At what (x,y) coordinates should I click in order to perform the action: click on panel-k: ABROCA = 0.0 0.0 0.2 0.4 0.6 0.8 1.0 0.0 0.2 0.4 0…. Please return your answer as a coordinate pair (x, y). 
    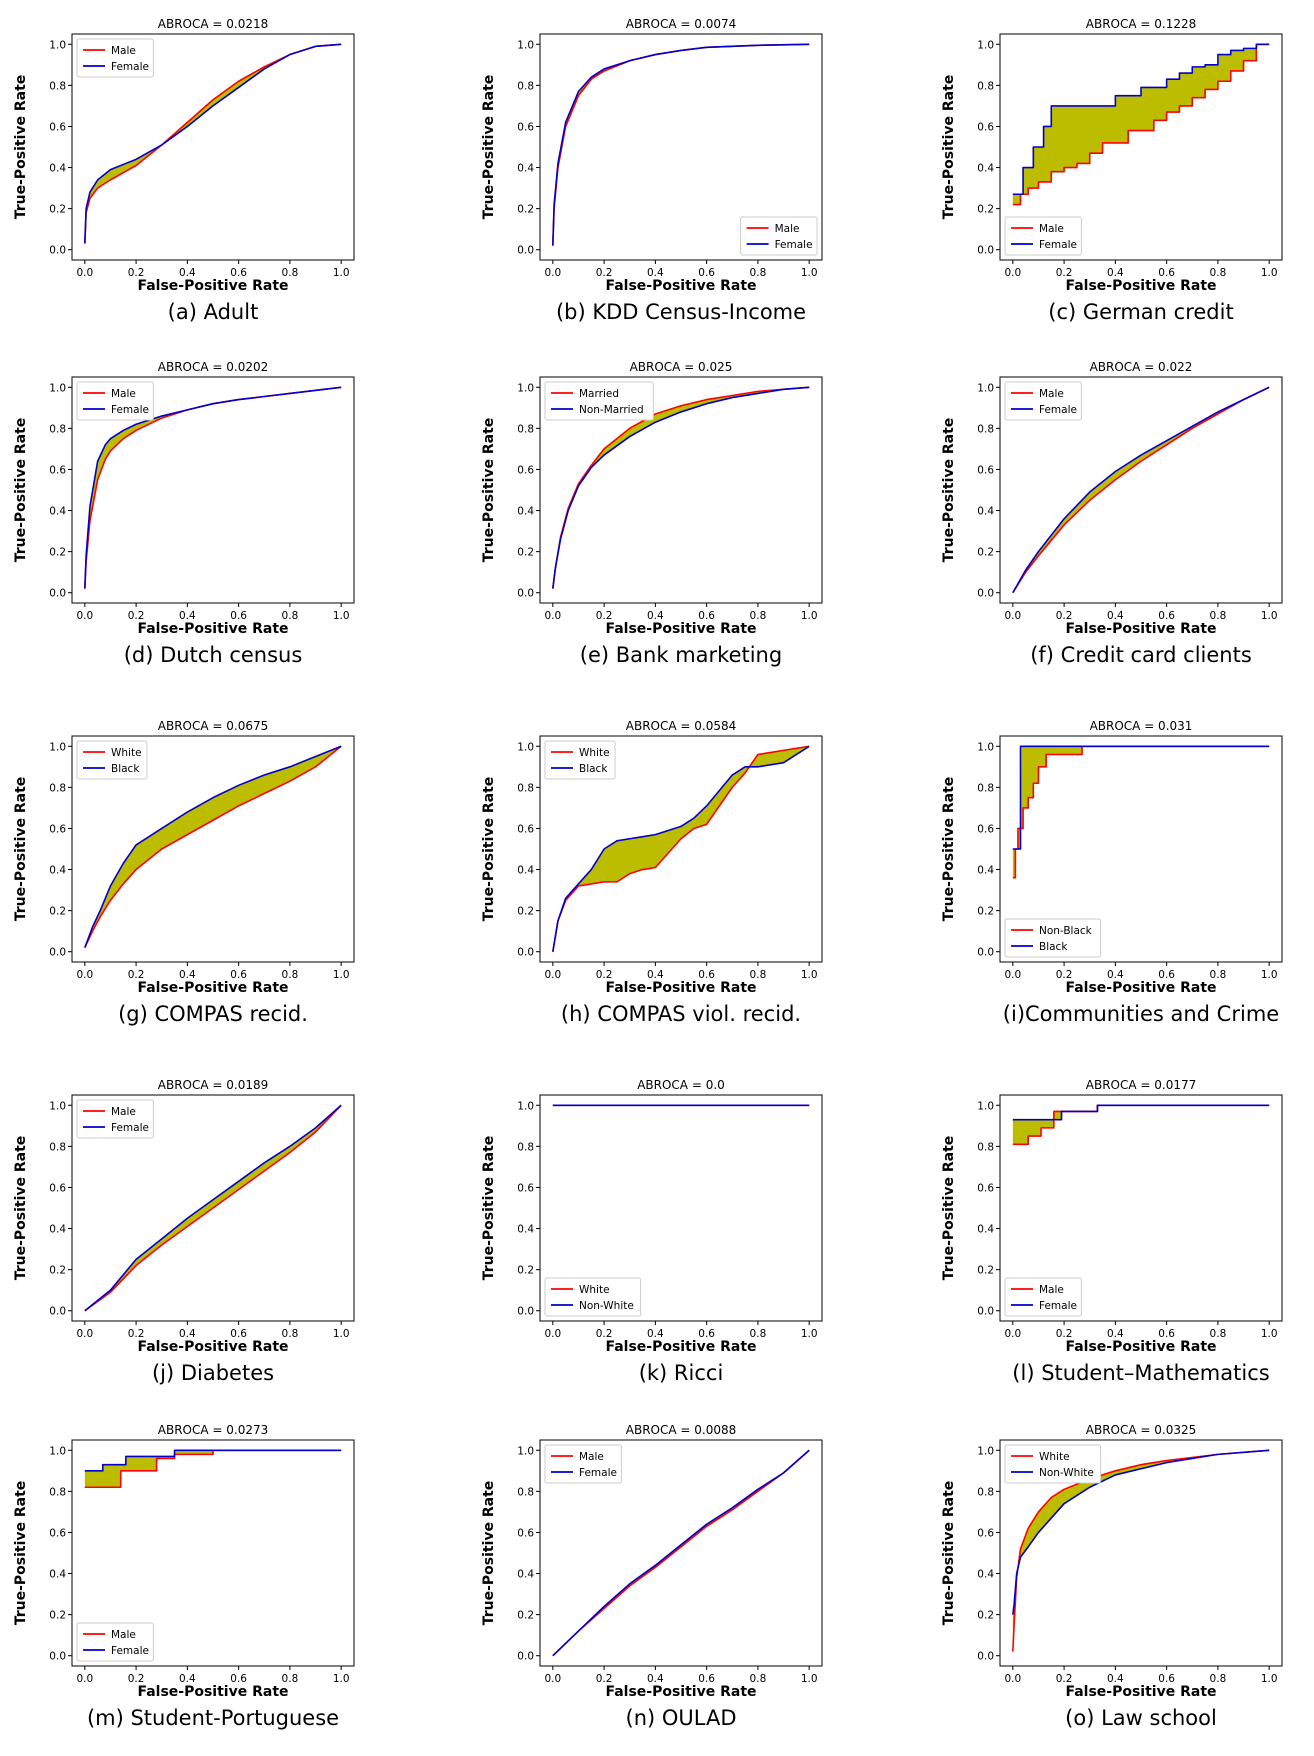
    Looking at the image, I should click on (652, 1231).